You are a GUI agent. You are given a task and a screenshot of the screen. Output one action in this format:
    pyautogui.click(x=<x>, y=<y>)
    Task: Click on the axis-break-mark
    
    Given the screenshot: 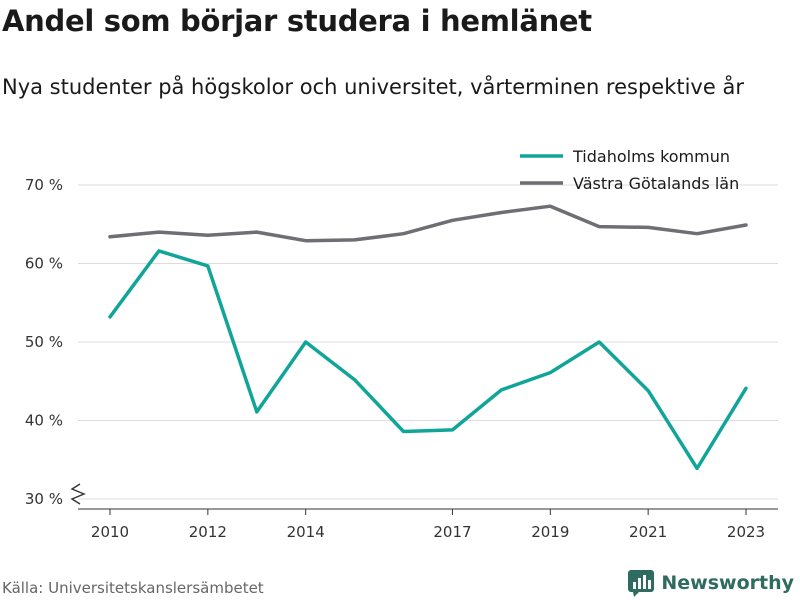 What is the action you would take?
    pyautogui.click(x=78, y=494)
    